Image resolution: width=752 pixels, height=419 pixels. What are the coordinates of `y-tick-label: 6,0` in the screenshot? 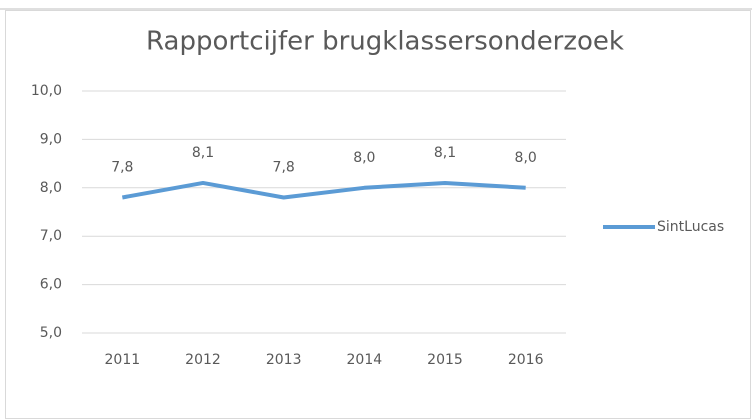 It's located at (51, 285).